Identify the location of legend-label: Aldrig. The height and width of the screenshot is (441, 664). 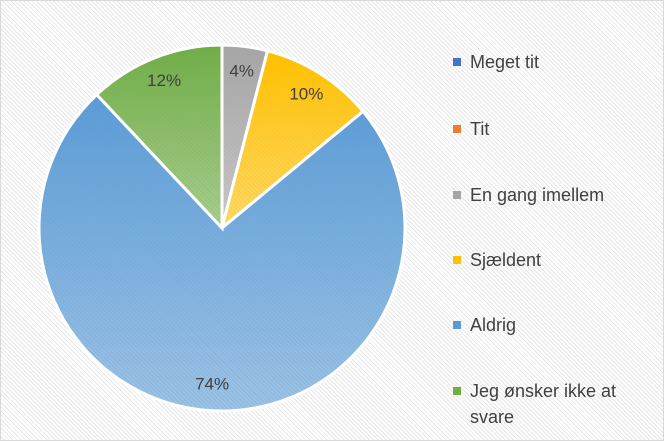
(493, 325).